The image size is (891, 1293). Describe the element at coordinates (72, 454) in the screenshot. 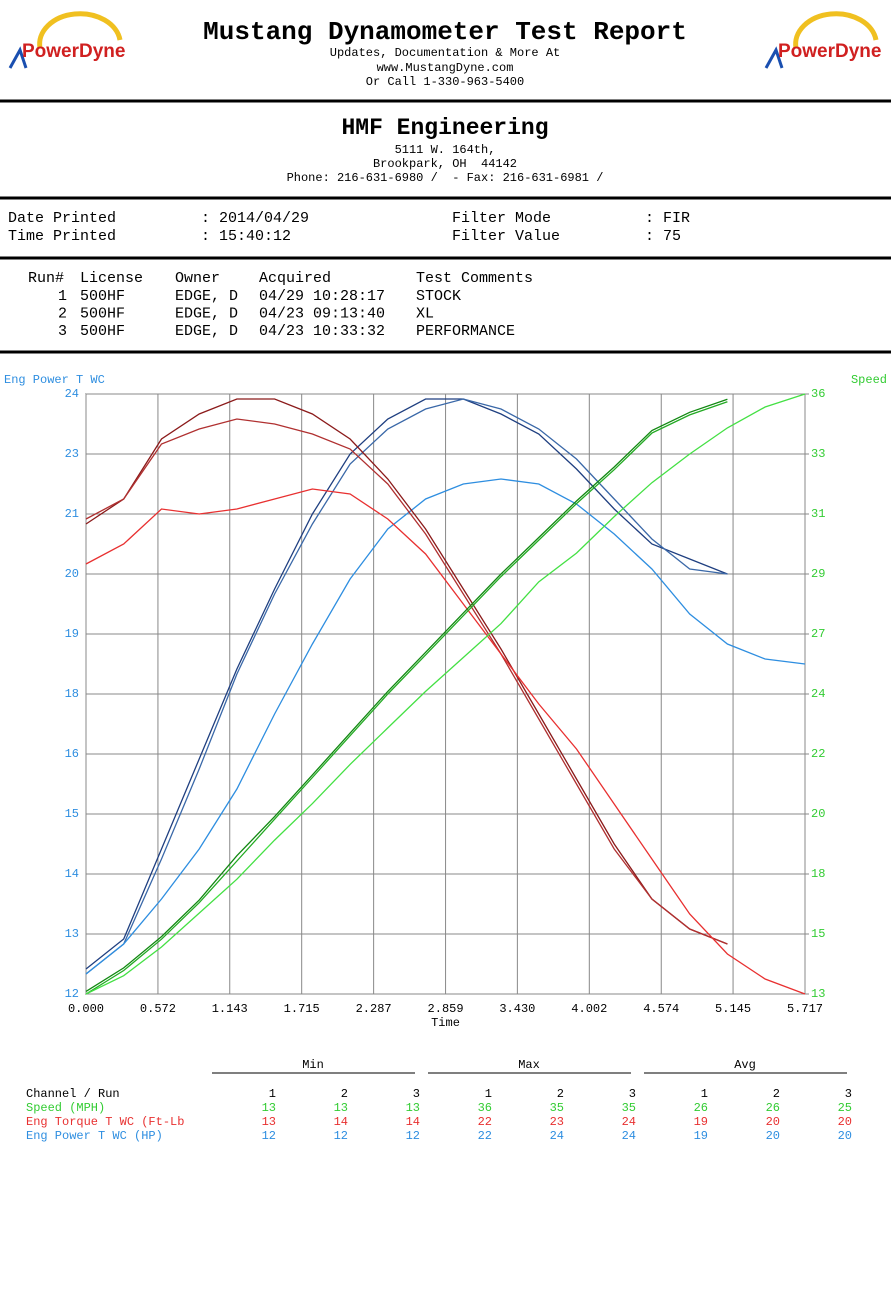

I see `y-tick-label: 23` at that location.